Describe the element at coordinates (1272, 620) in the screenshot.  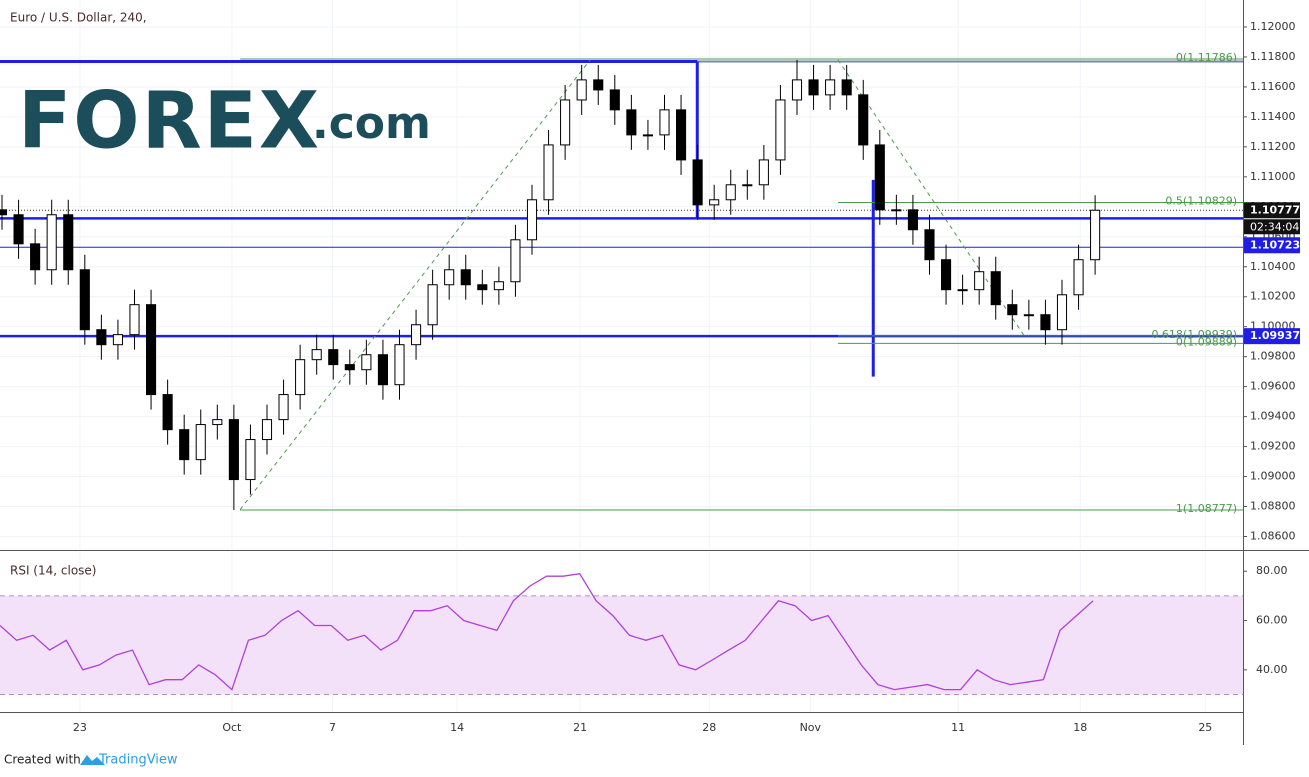
I see `rsi-tick-label: 60.00` at that location.